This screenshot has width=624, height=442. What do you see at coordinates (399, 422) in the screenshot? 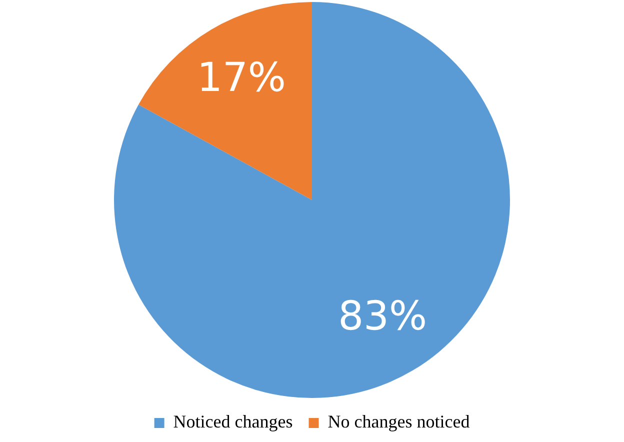
I see `legend-label: No changes noticed` at bounding box center [399, 422].